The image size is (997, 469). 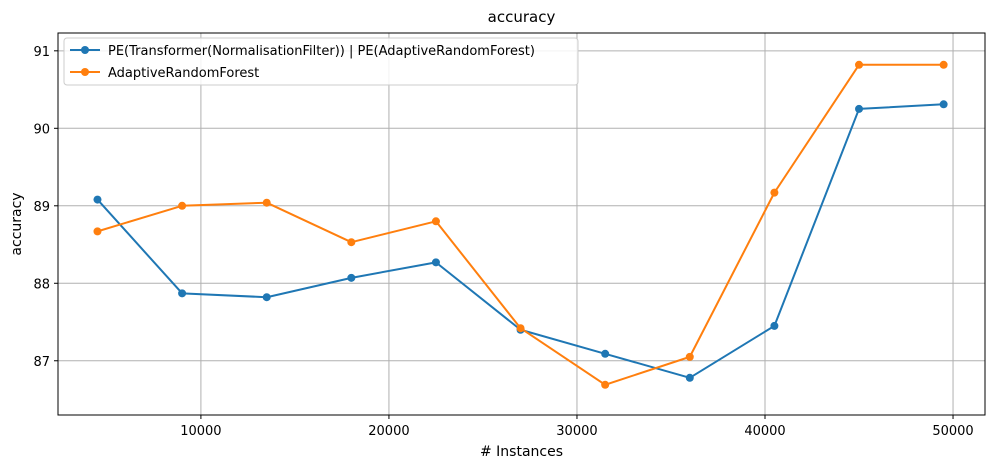 What do you see at coordinates (388, 431) in the screenshot?
I see `x-tick-label: 20000` at bounding box center [388, 431].